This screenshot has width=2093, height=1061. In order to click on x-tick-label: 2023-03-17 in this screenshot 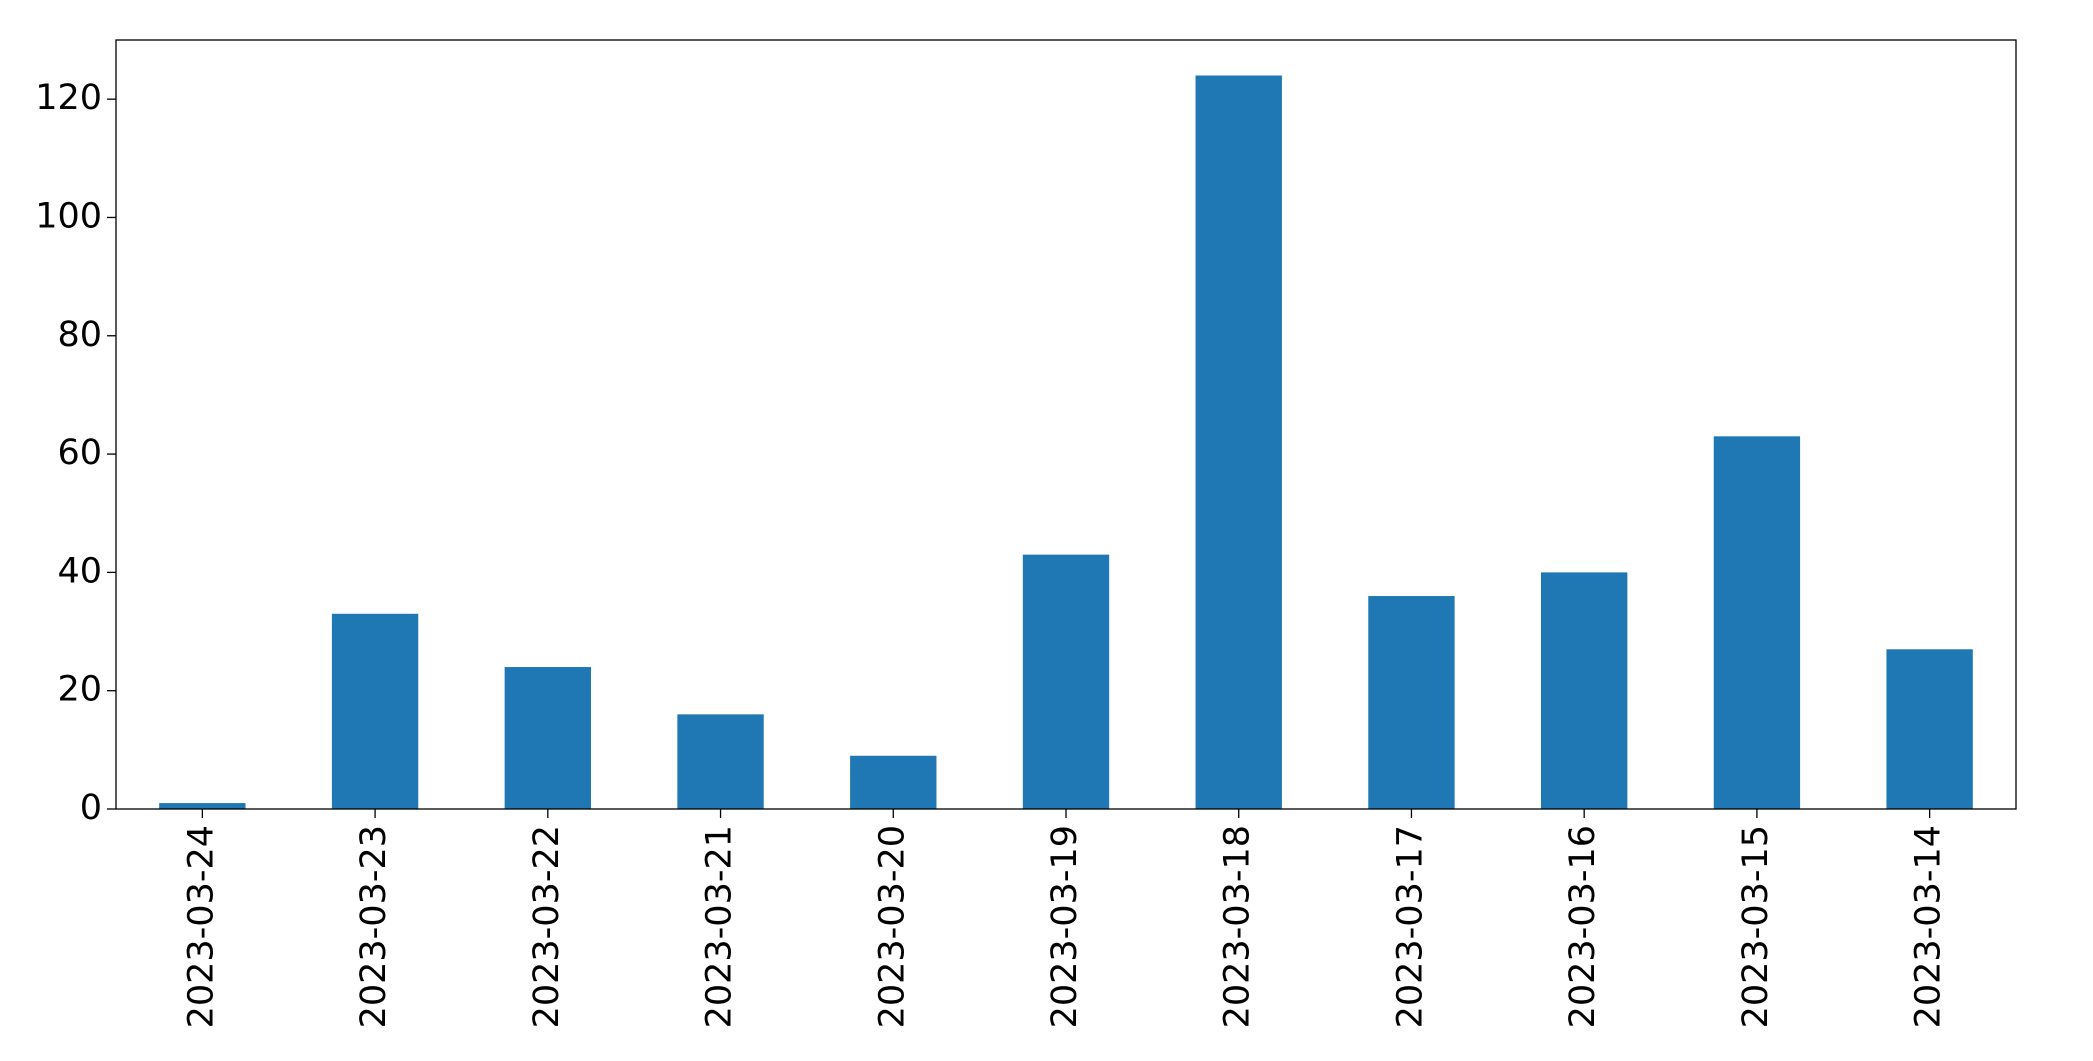, I will do `click(1410, 926)`.